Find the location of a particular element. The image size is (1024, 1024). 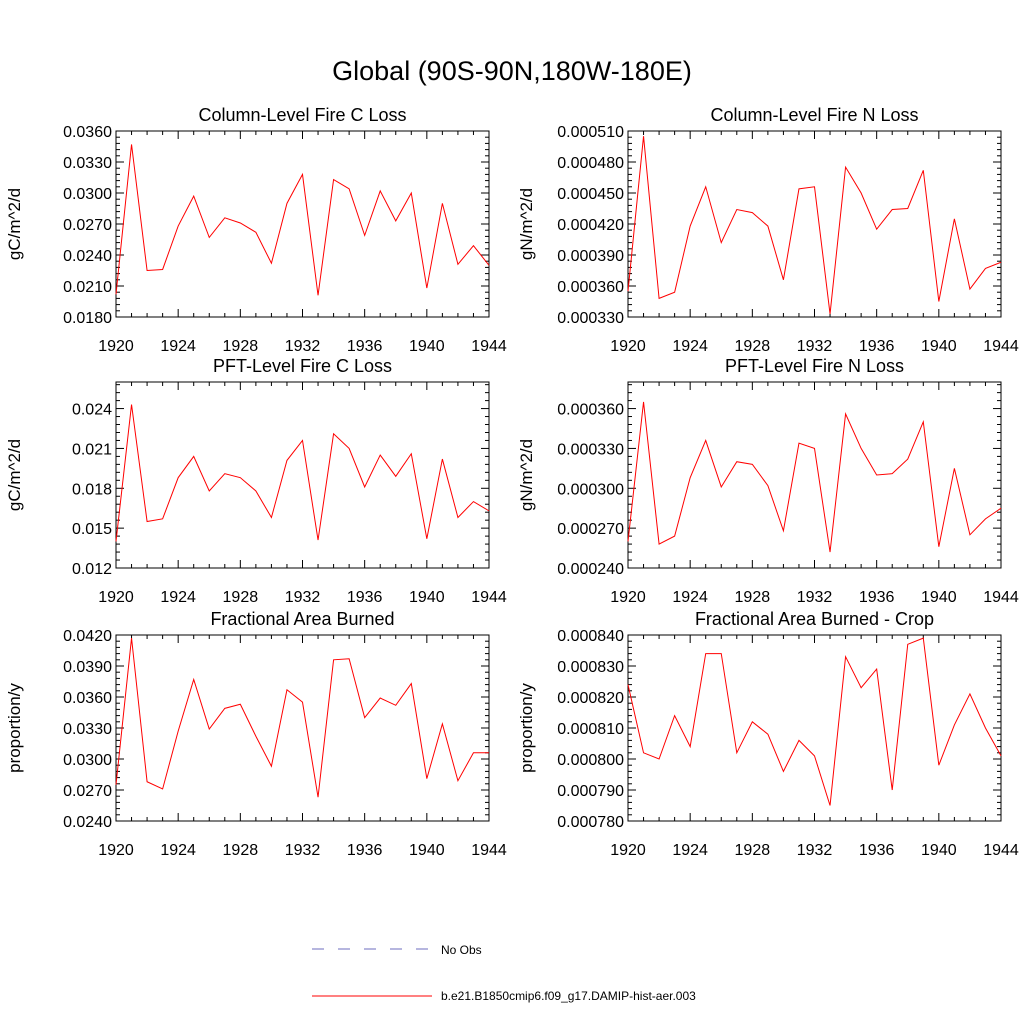

y-tick-label: 0.000330 is located at coordinates (590, 449).